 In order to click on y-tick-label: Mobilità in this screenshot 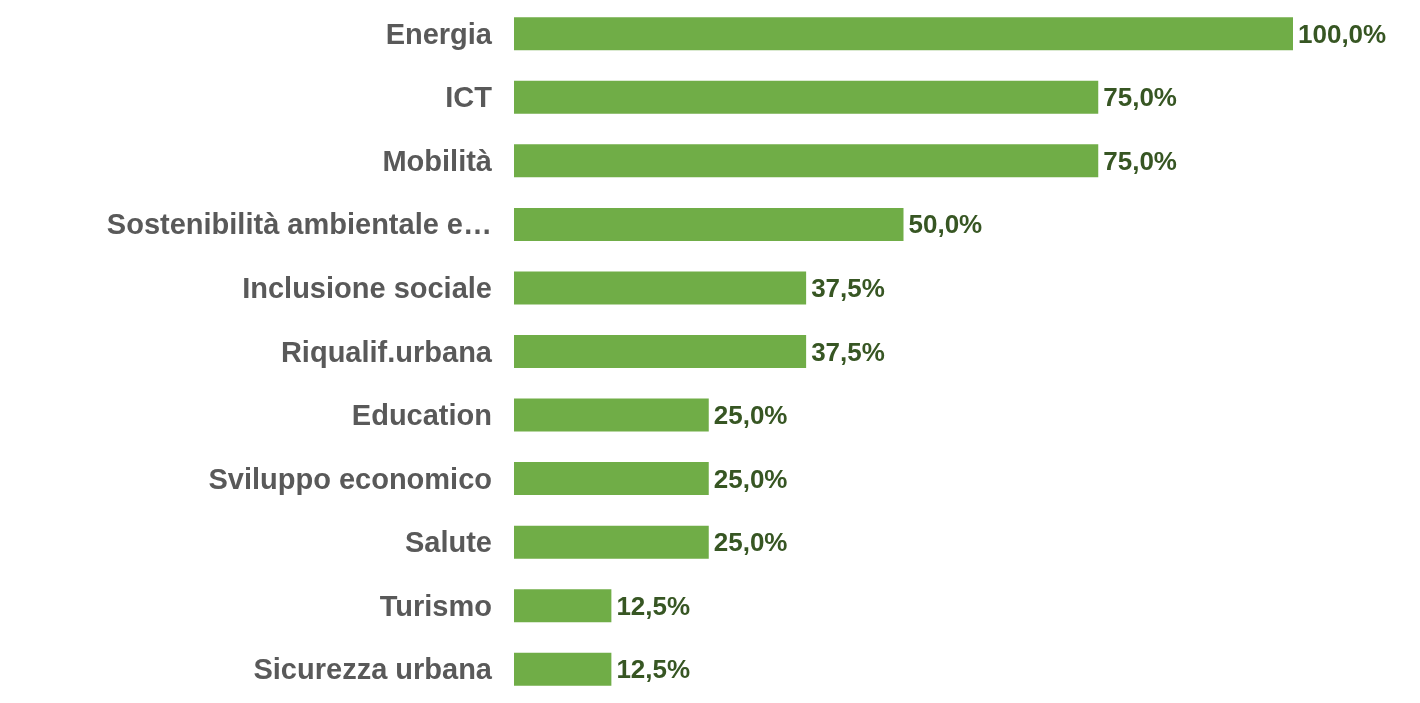, I will do `click(437, 160)`.